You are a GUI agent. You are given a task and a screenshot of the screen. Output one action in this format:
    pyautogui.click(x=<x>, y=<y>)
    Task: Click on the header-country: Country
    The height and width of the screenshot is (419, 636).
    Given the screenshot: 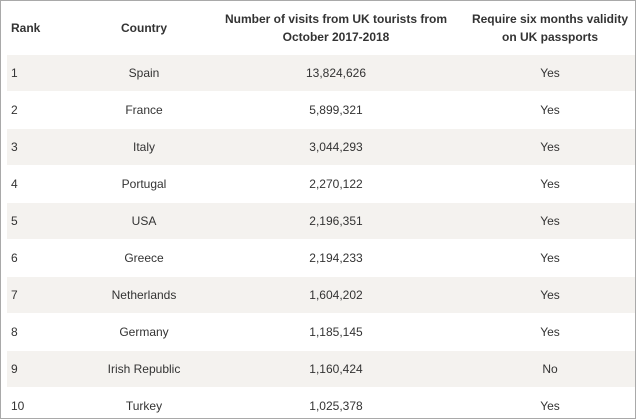 What is the action you would take?
    pyautogui.click(x=144, y=27)
    